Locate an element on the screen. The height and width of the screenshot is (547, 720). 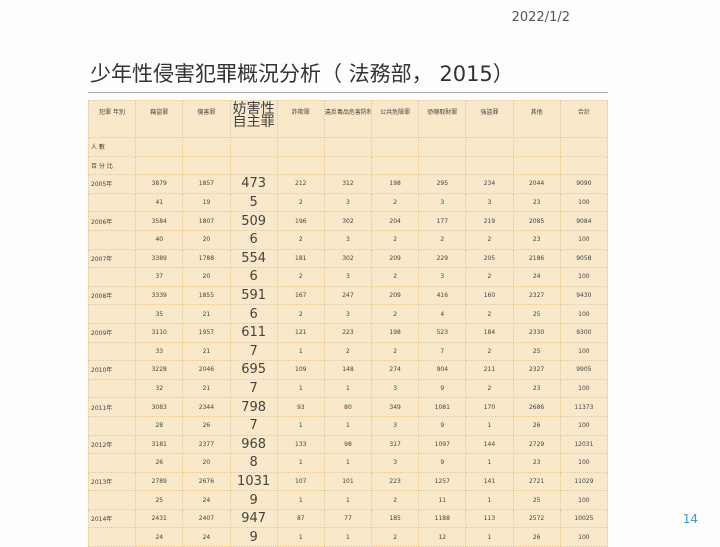
count-cell: 695 is located at coordinates (253, 370).